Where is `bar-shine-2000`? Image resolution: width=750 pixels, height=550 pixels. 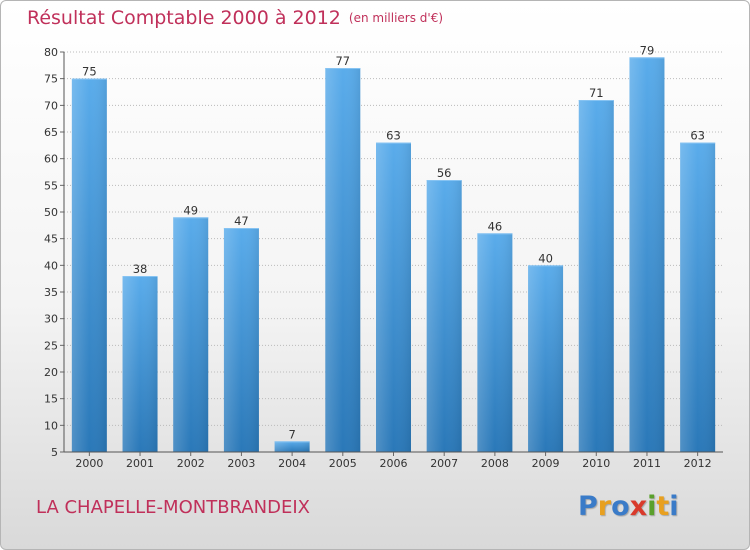
bar-shine-2000 is located at coordinates (89, 265).